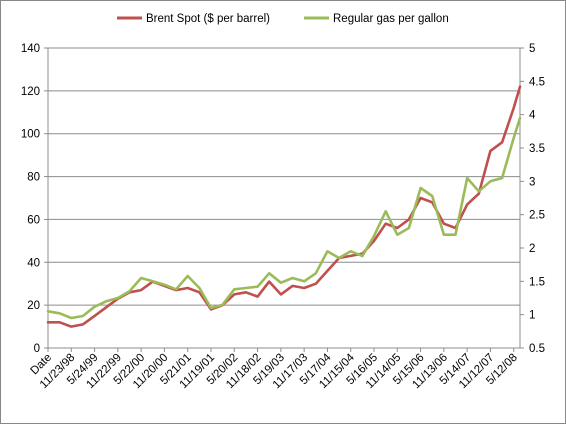 Image resolution: width=566 pixels, height=424 pixels. What do you see at coordinates (537, 216) in the screenshot?
I see `right-y-tick-label: 2.5` at bounding box center [537, 216].